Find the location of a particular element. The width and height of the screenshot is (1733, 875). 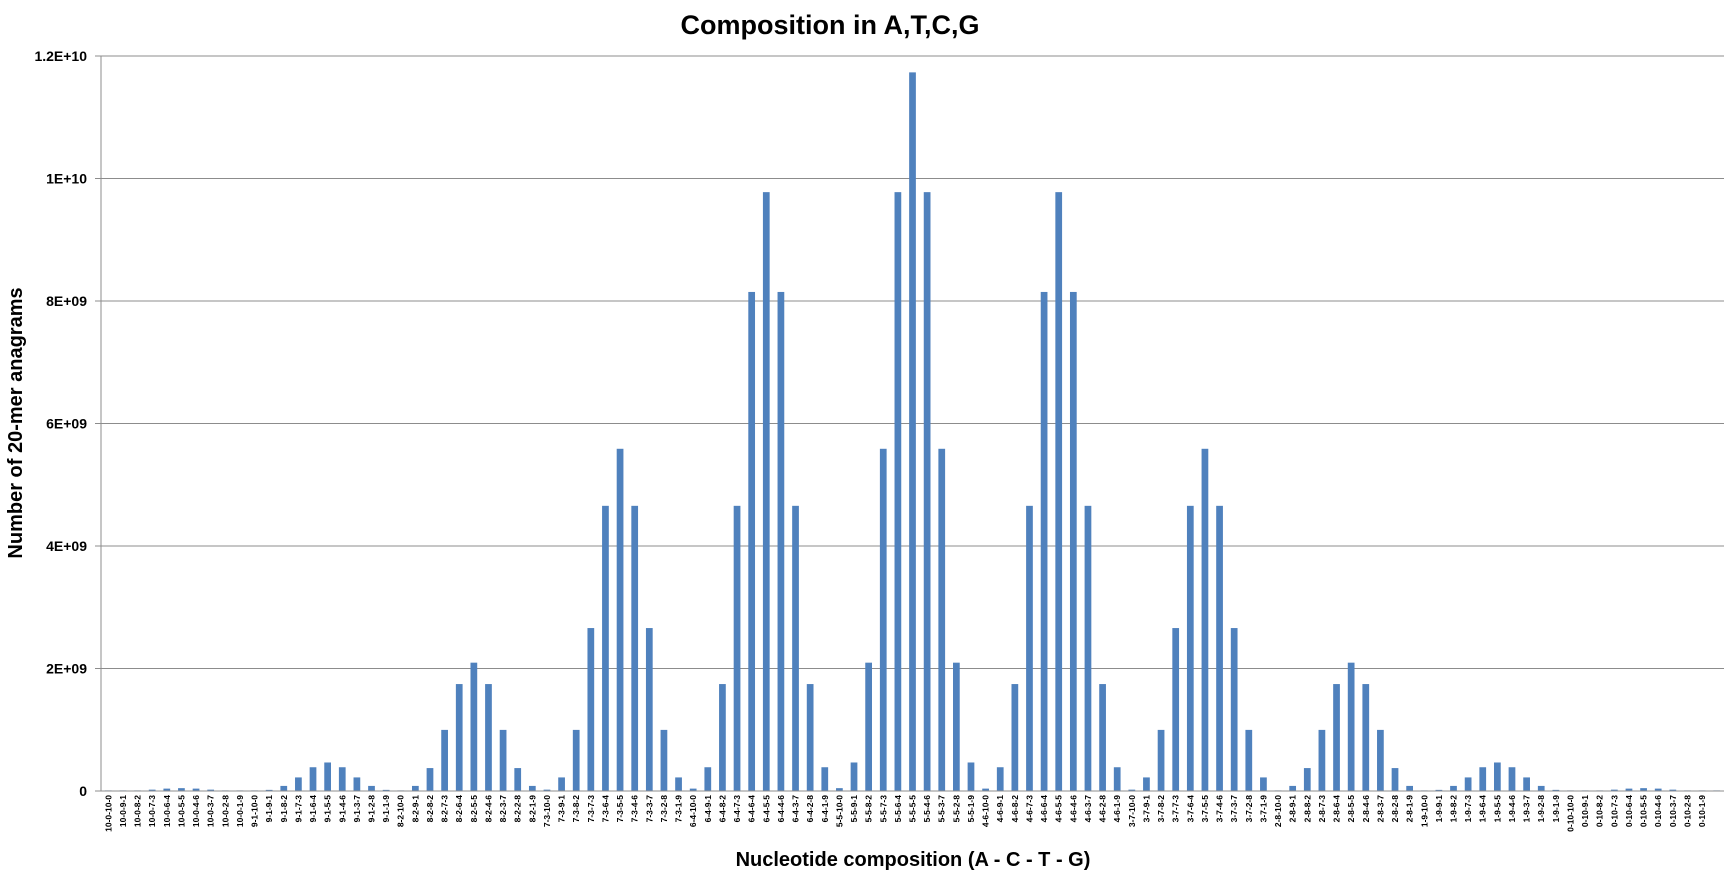

x-tick-label: 4-6-6-4 is located at coordinates (1044, 809).